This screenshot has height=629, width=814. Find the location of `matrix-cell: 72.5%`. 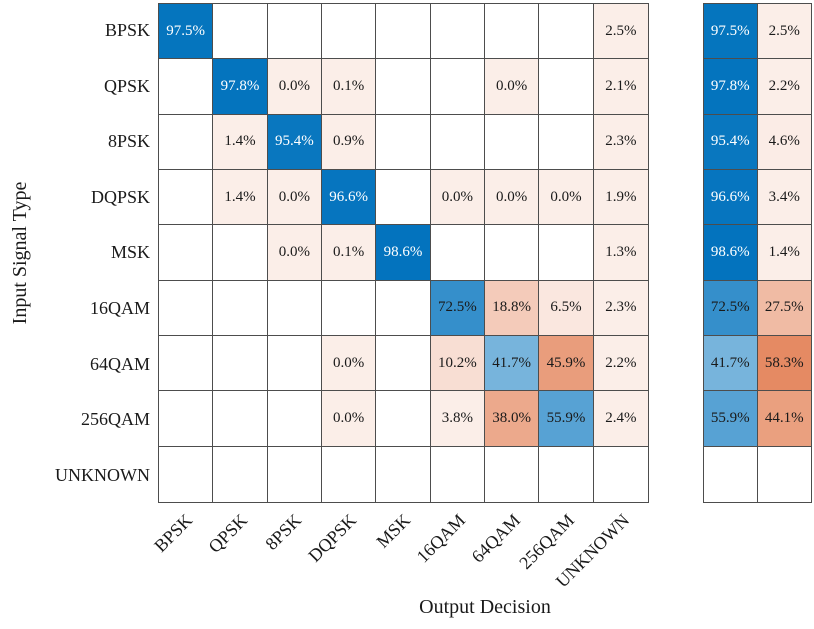

matrix-cell: 72.5% is located at coordinates (457, 308).